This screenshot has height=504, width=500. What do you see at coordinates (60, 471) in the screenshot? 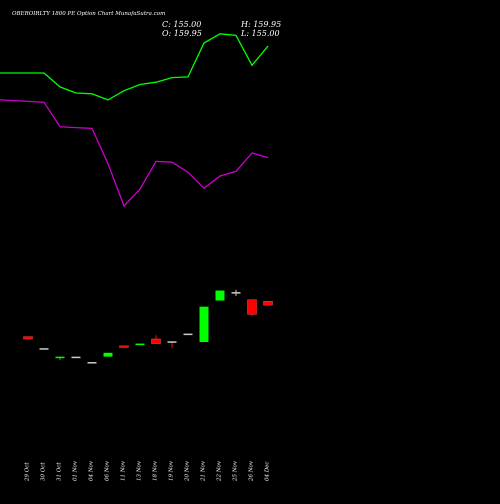
I see `x-tick-label: 31 Oct` at bounding box center [60, 471].